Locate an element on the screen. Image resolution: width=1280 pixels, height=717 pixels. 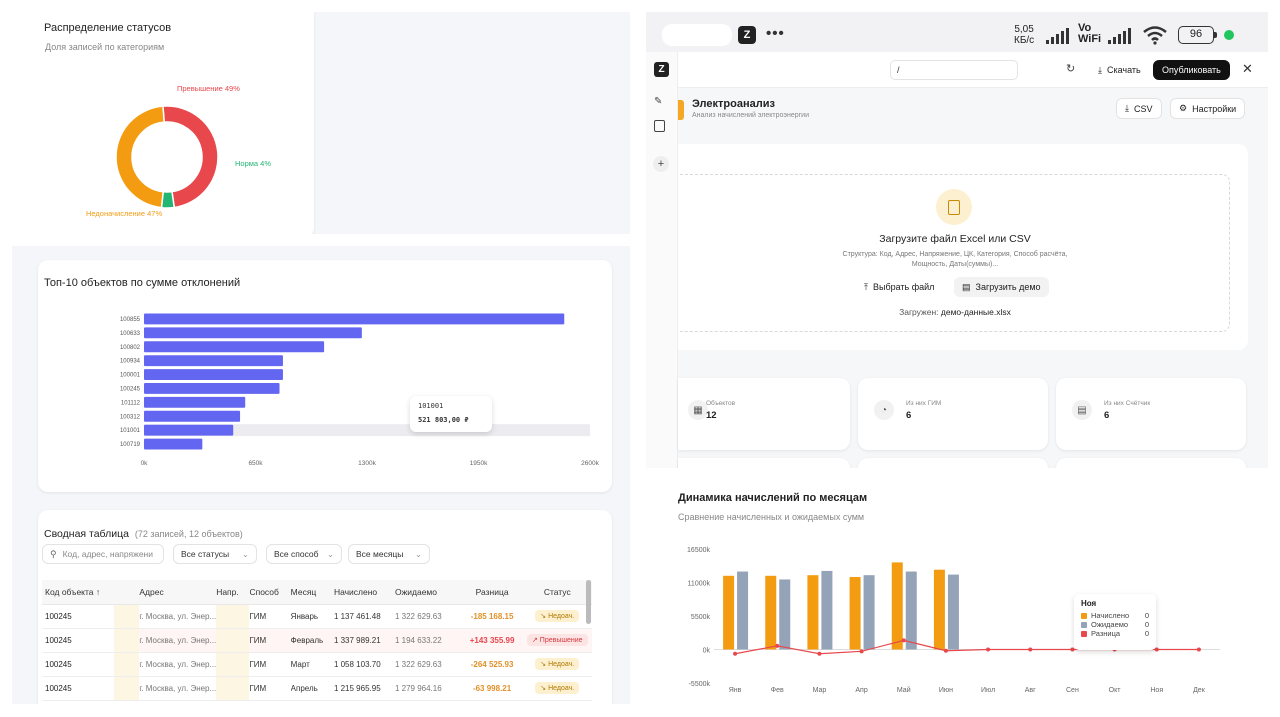
dynamics-x-tick: Май is located at coordinates (904, 690).